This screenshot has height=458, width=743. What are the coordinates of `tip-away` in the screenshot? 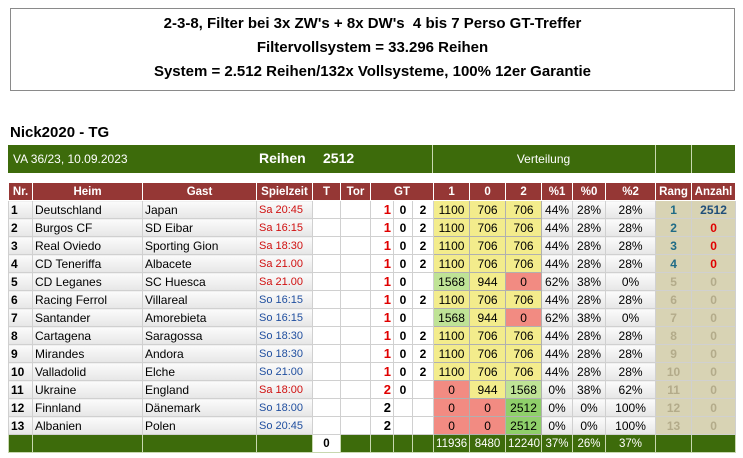 It's located at (423, 281).